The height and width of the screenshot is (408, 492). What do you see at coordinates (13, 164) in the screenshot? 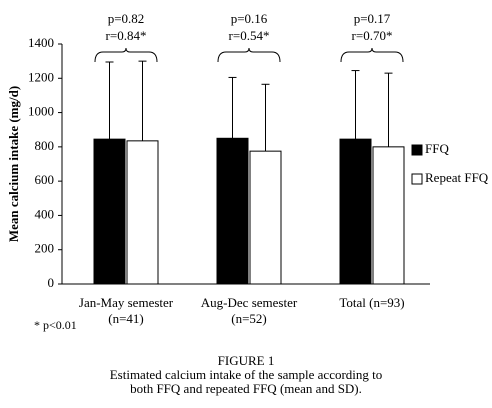
I see `y-axis-label: Mean calcium intake (mg/d)` at bounding box center [13, 164].